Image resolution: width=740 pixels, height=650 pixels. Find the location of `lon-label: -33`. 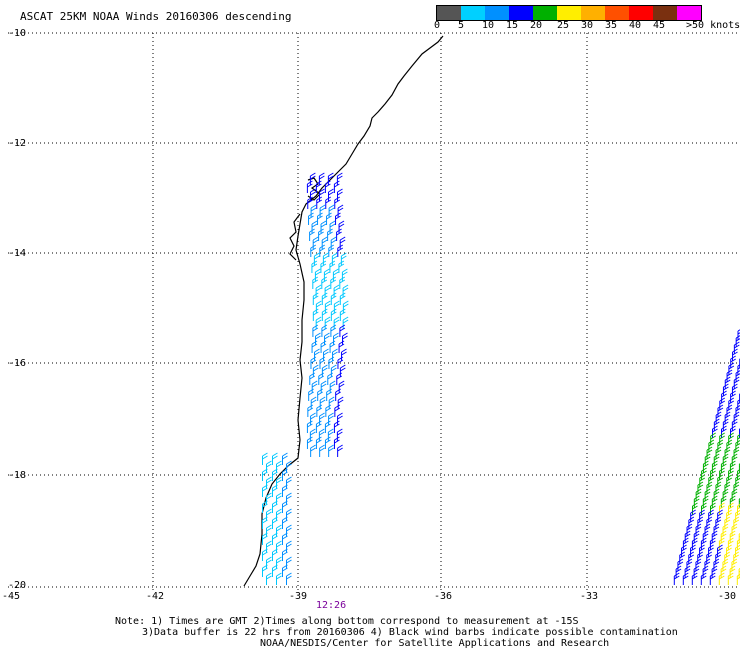

lon-label: -33 is located at coordinates (589, 596).